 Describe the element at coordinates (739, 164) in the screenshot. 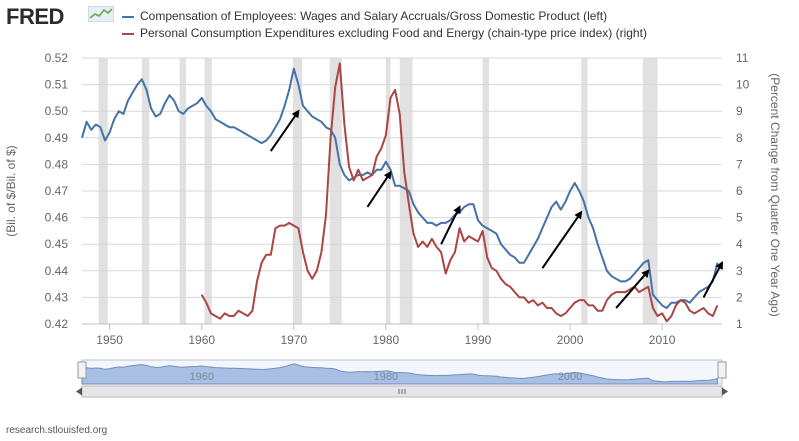

I see `right-tick-label: 7` at that location.